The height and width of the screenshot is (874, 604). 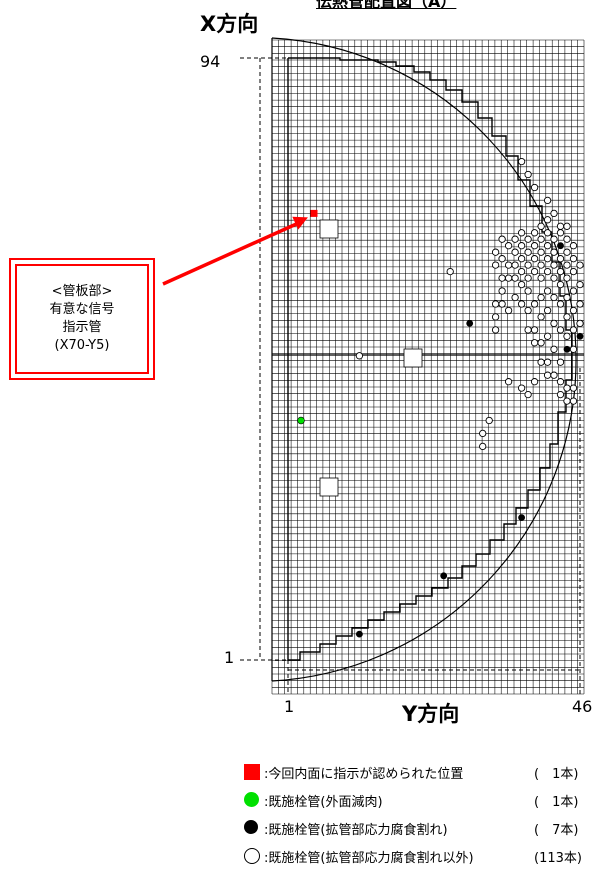 I want to click on plugged-tube-thinning-marker, so click(x=301, y=420).